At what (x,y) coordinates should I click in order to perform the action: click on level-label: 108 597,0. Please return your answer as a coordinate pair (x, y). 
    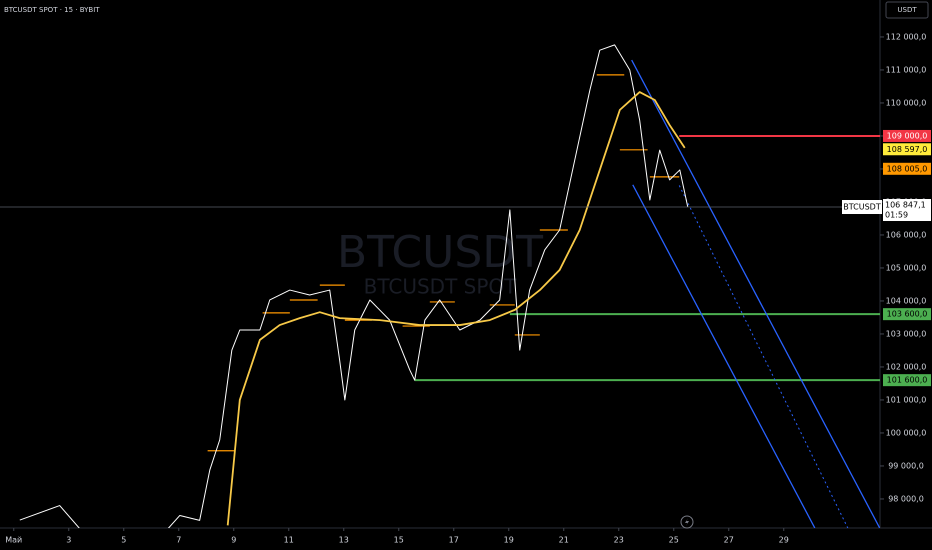
    Looking at the image, I should click on (907, 149).